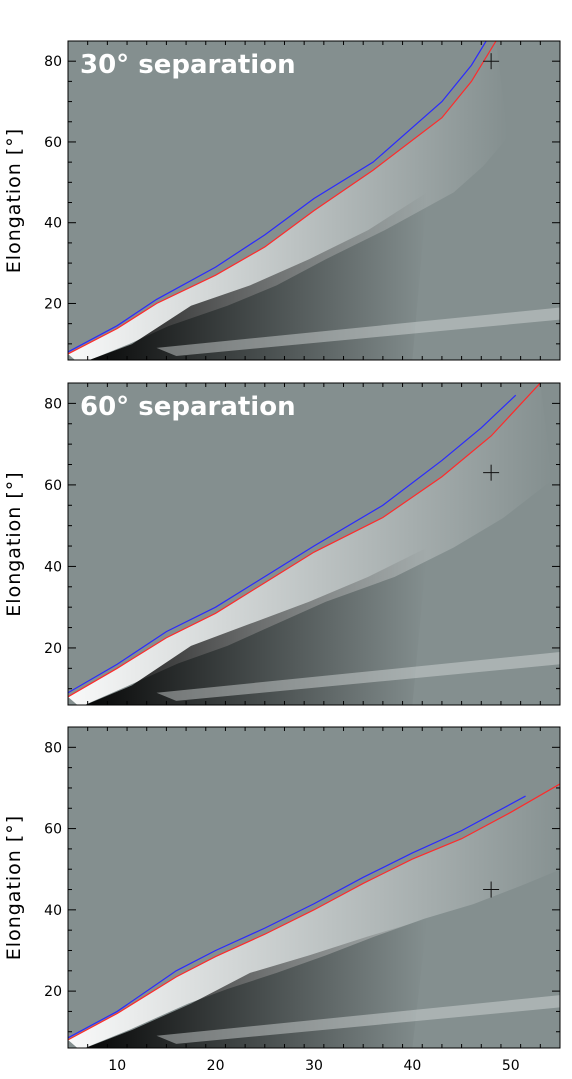 The height and width of the screenshot is (1079, 572). I want to click on x-tick-label: 40, so click(412, 1066).